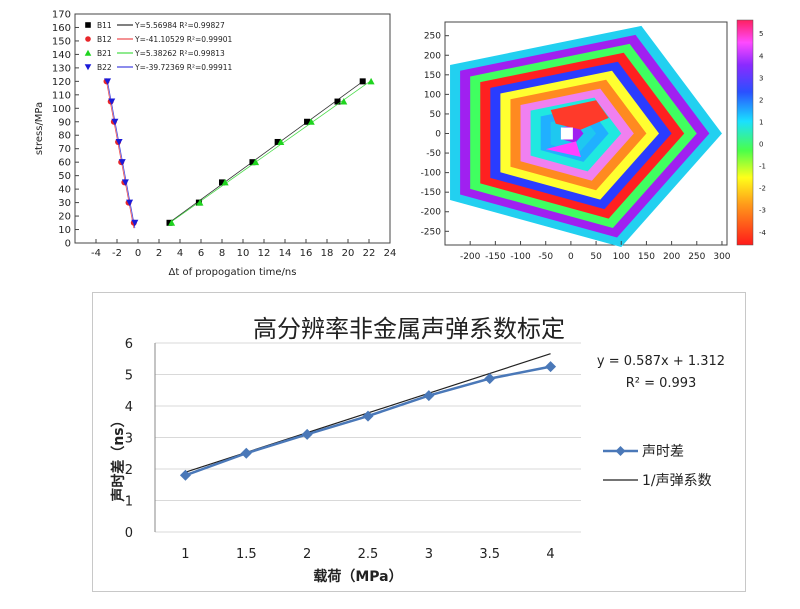  What do you see at coordinates (64, 122) in the screenshot?
I see `y-tick-label: 90` at bounding box center [64, 122].